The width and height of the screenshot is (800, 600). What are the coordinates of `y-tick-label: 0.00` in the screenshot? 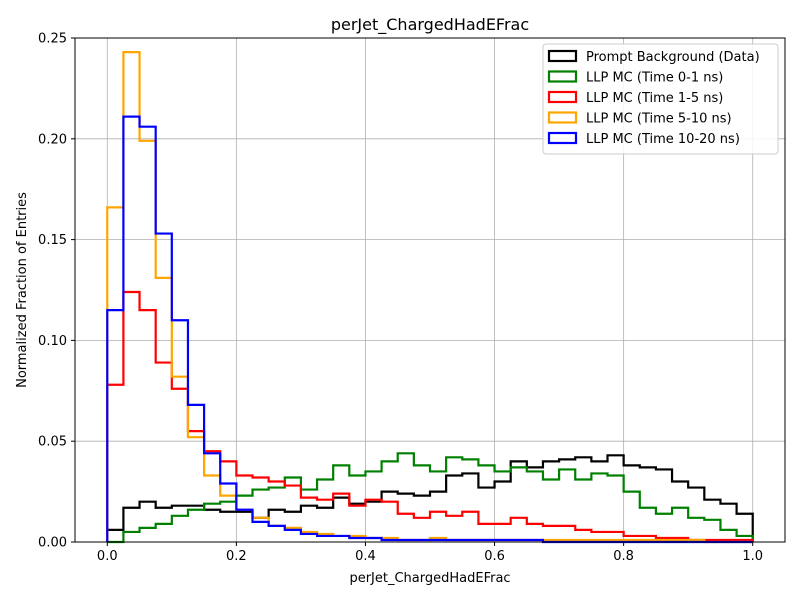 It's located at (52, 543).